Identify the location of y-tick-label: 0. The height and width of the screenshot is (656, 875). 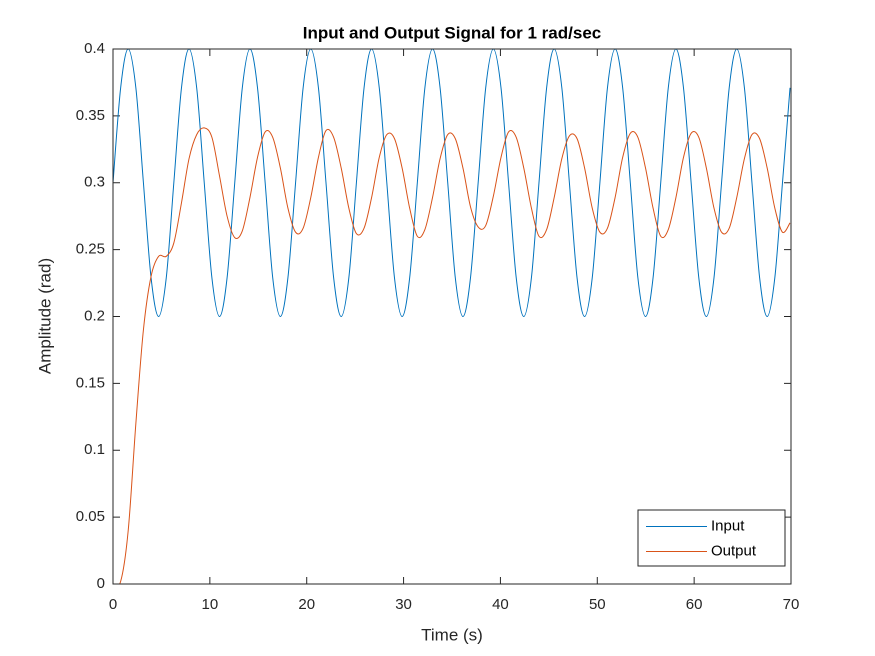
(101, 583).